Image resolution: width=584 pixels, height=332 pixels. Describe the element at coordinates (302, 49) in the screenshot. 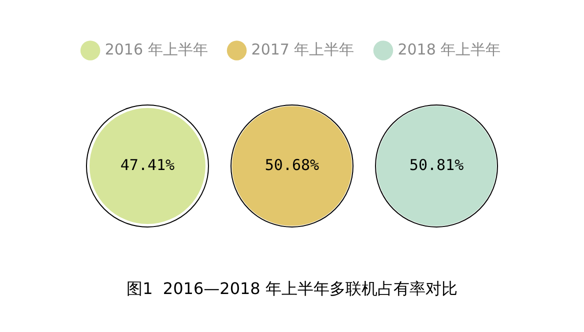

I see `category-label: 2017 年上半年` at that location.